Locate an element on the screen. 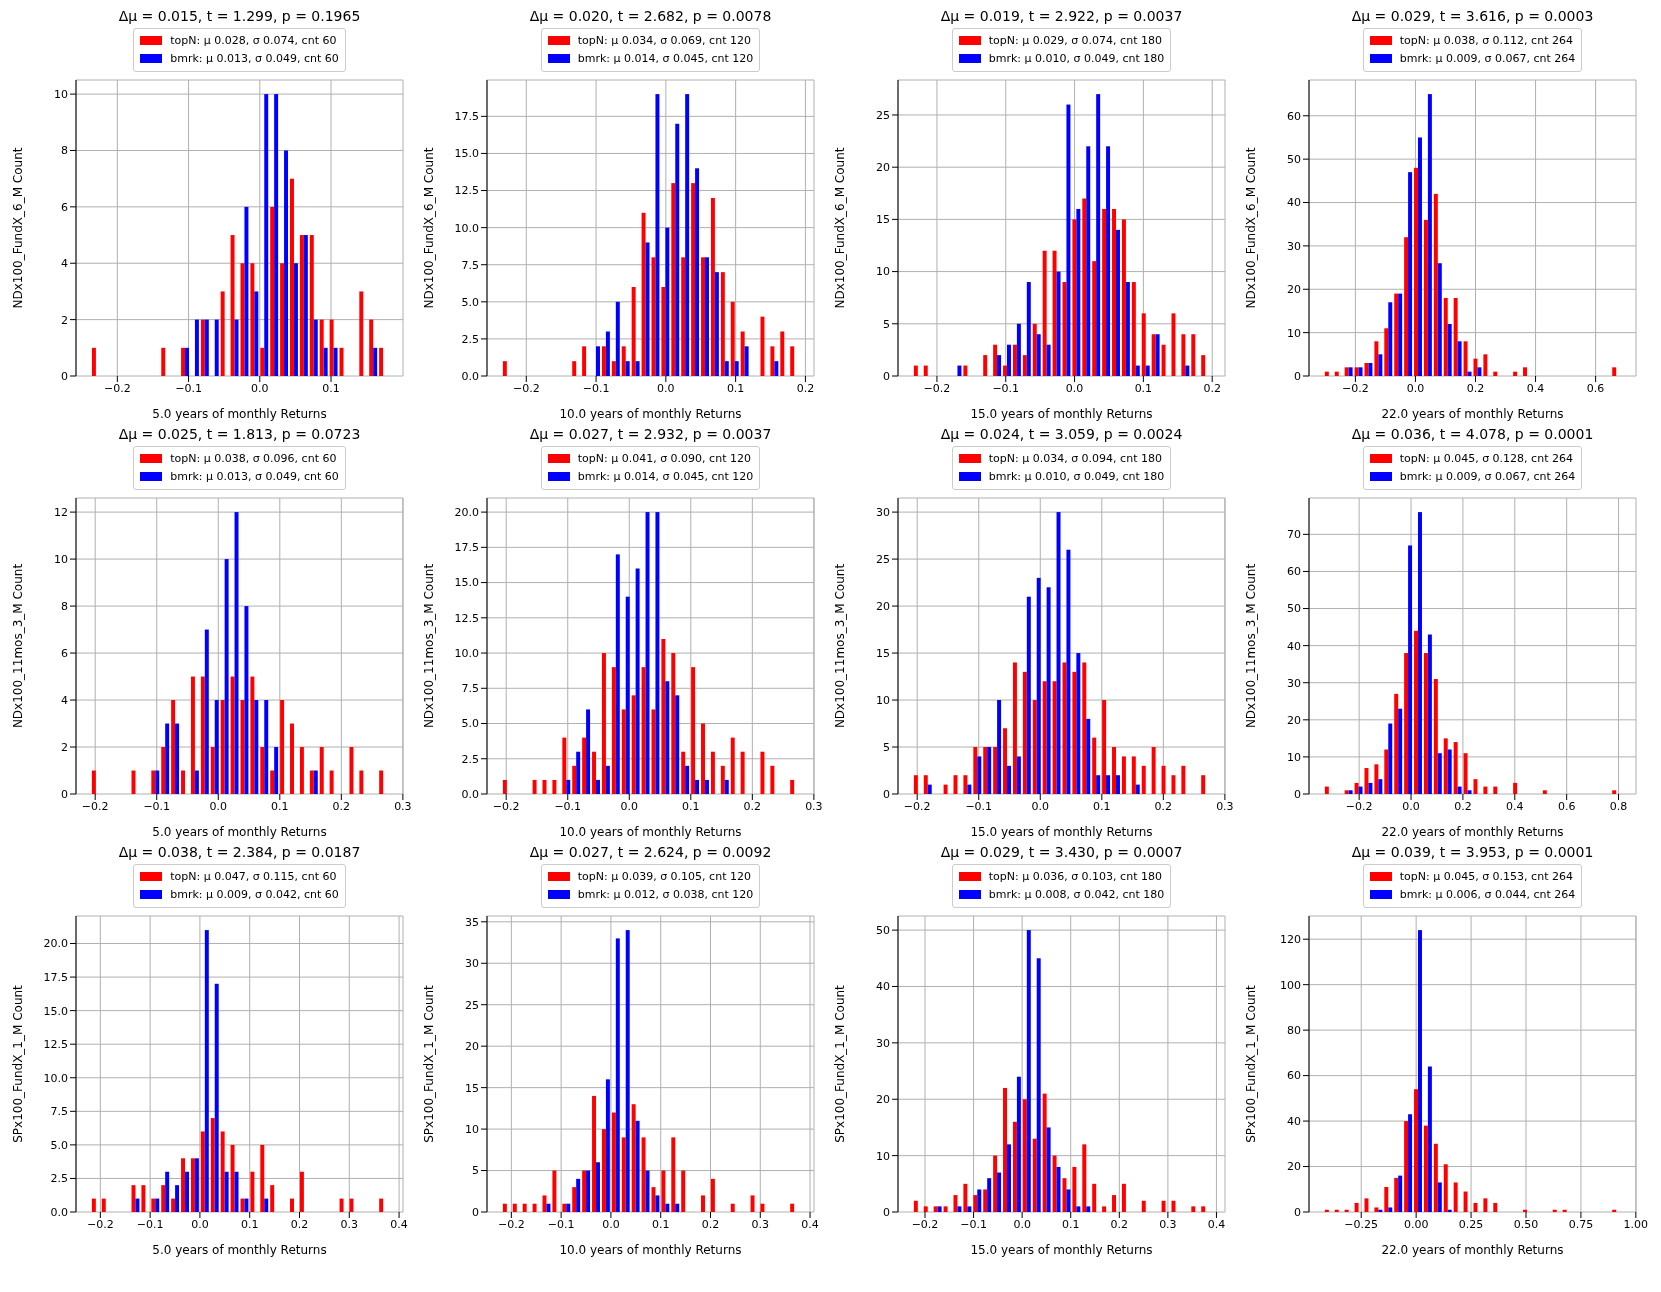 This screenshot has height=1292, width=1661. x-tick-label: 0.50 is located at coordinates (1526, 1224).